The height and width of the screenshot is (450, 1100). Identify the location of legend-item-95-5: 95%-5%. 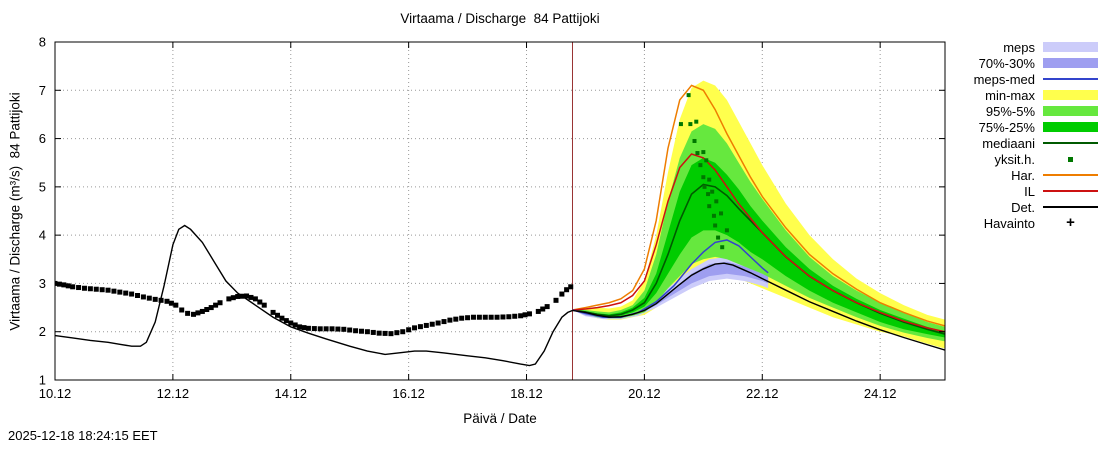
(1036, 111).